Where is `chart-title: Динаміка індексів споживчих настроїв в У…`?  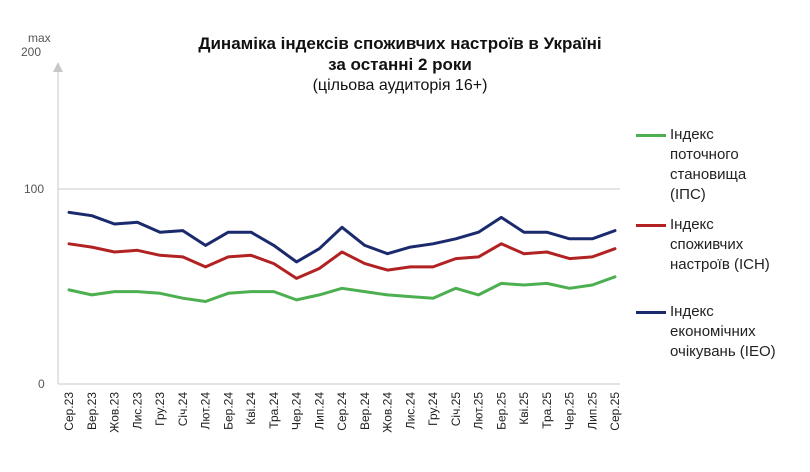 chart-title: Динаміка індексів споживчих настроїв в У… is located at coordinates (400, 54).